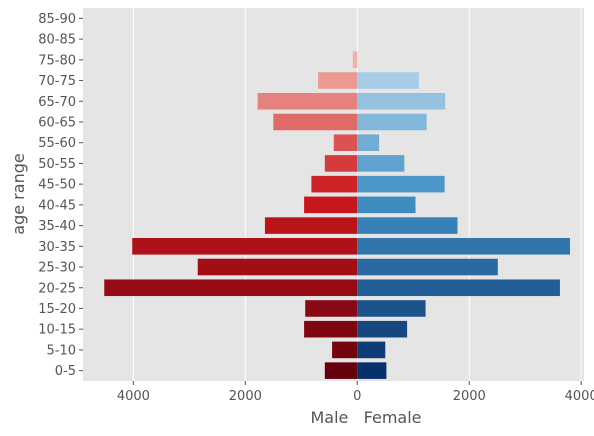  What do you see at coordinates (57, 288) in the screenshot?
I see `y-tick-label-20-25: 20-25` at bounding box center [57, 288].